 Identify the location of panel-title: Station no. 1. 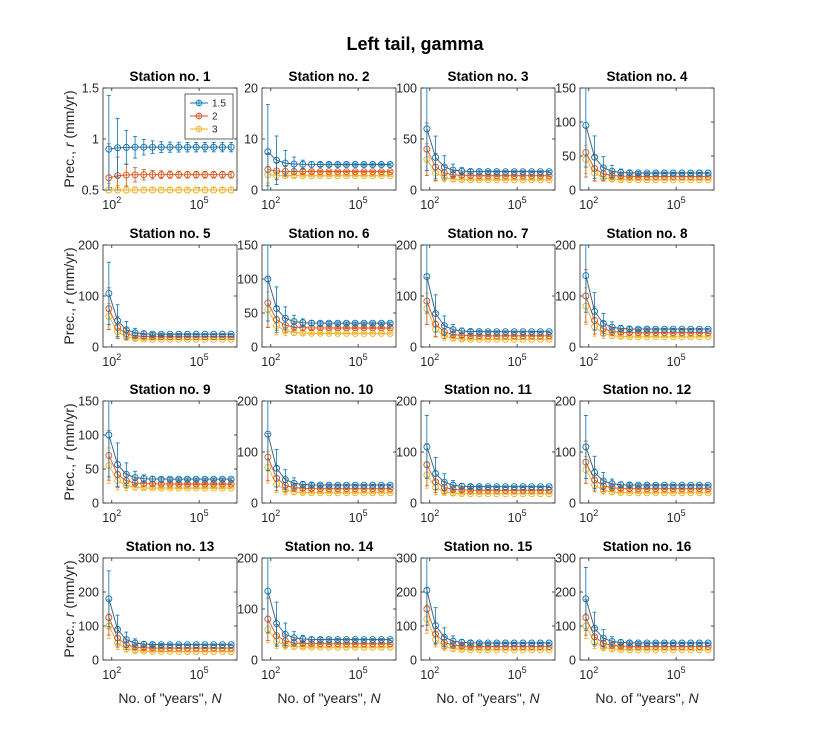
(170, 76).